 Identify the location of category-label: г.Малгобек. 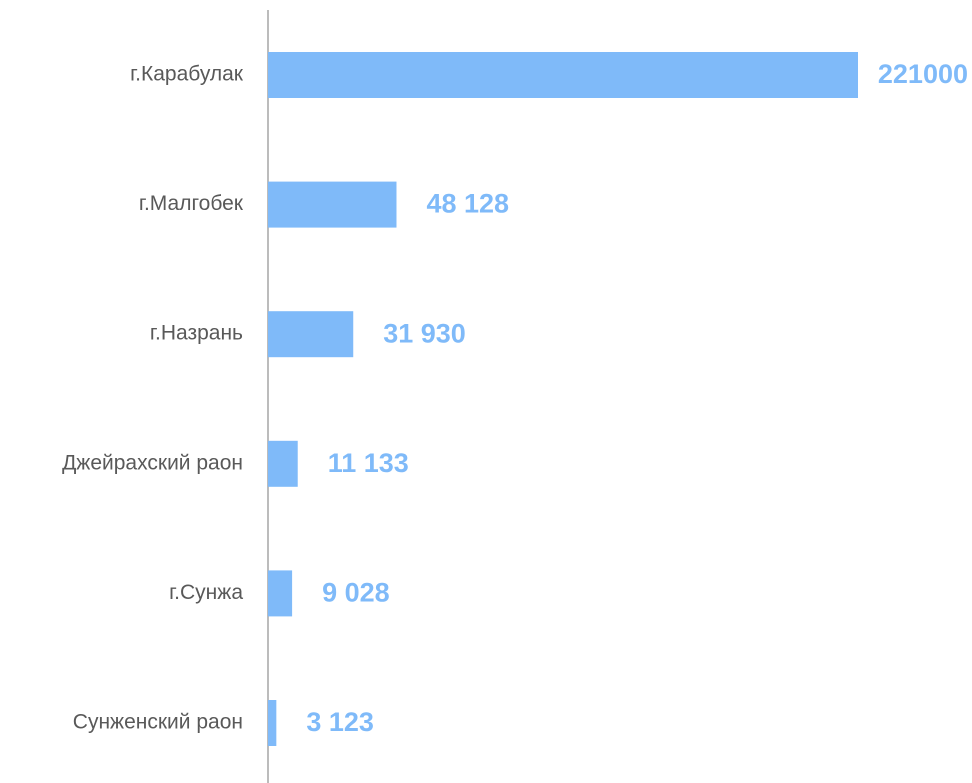
(191, 203).